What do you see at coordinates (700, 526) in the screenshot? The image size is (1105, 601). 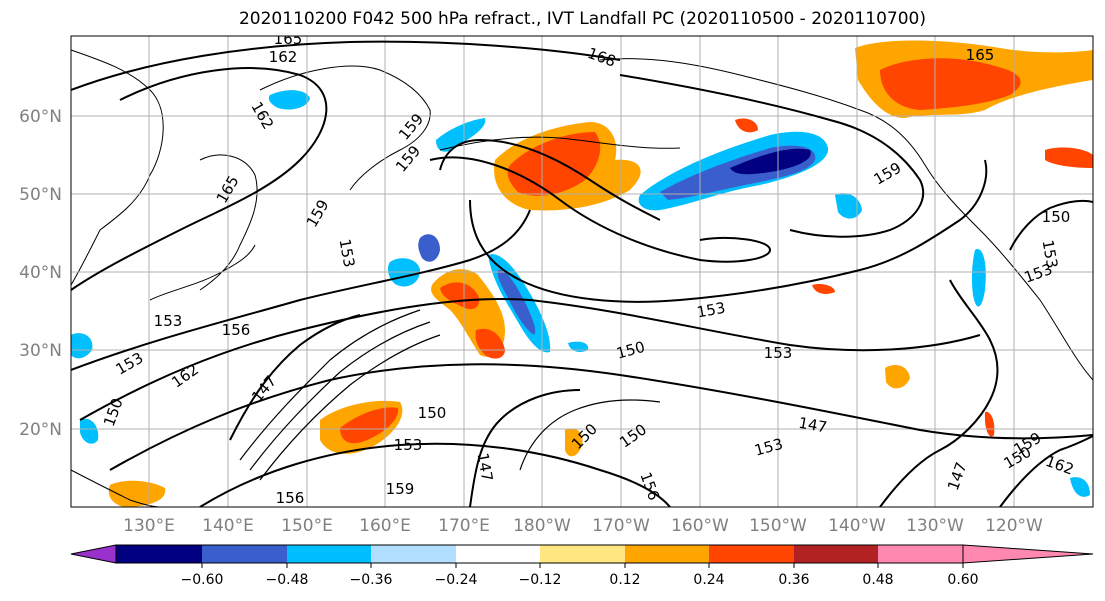 I see `lon-label: 160°W` at bounding box center [700, 526].